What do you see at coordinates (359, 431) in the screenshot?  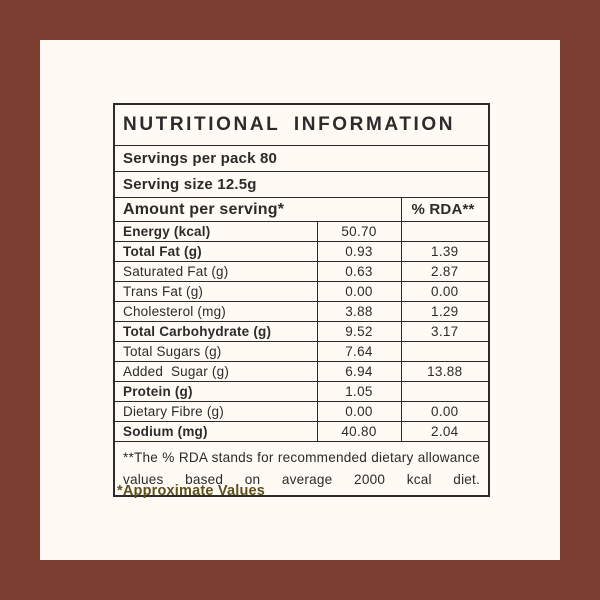 I see `nutrient-amount: 40.80` at bounding box center [359, 431].